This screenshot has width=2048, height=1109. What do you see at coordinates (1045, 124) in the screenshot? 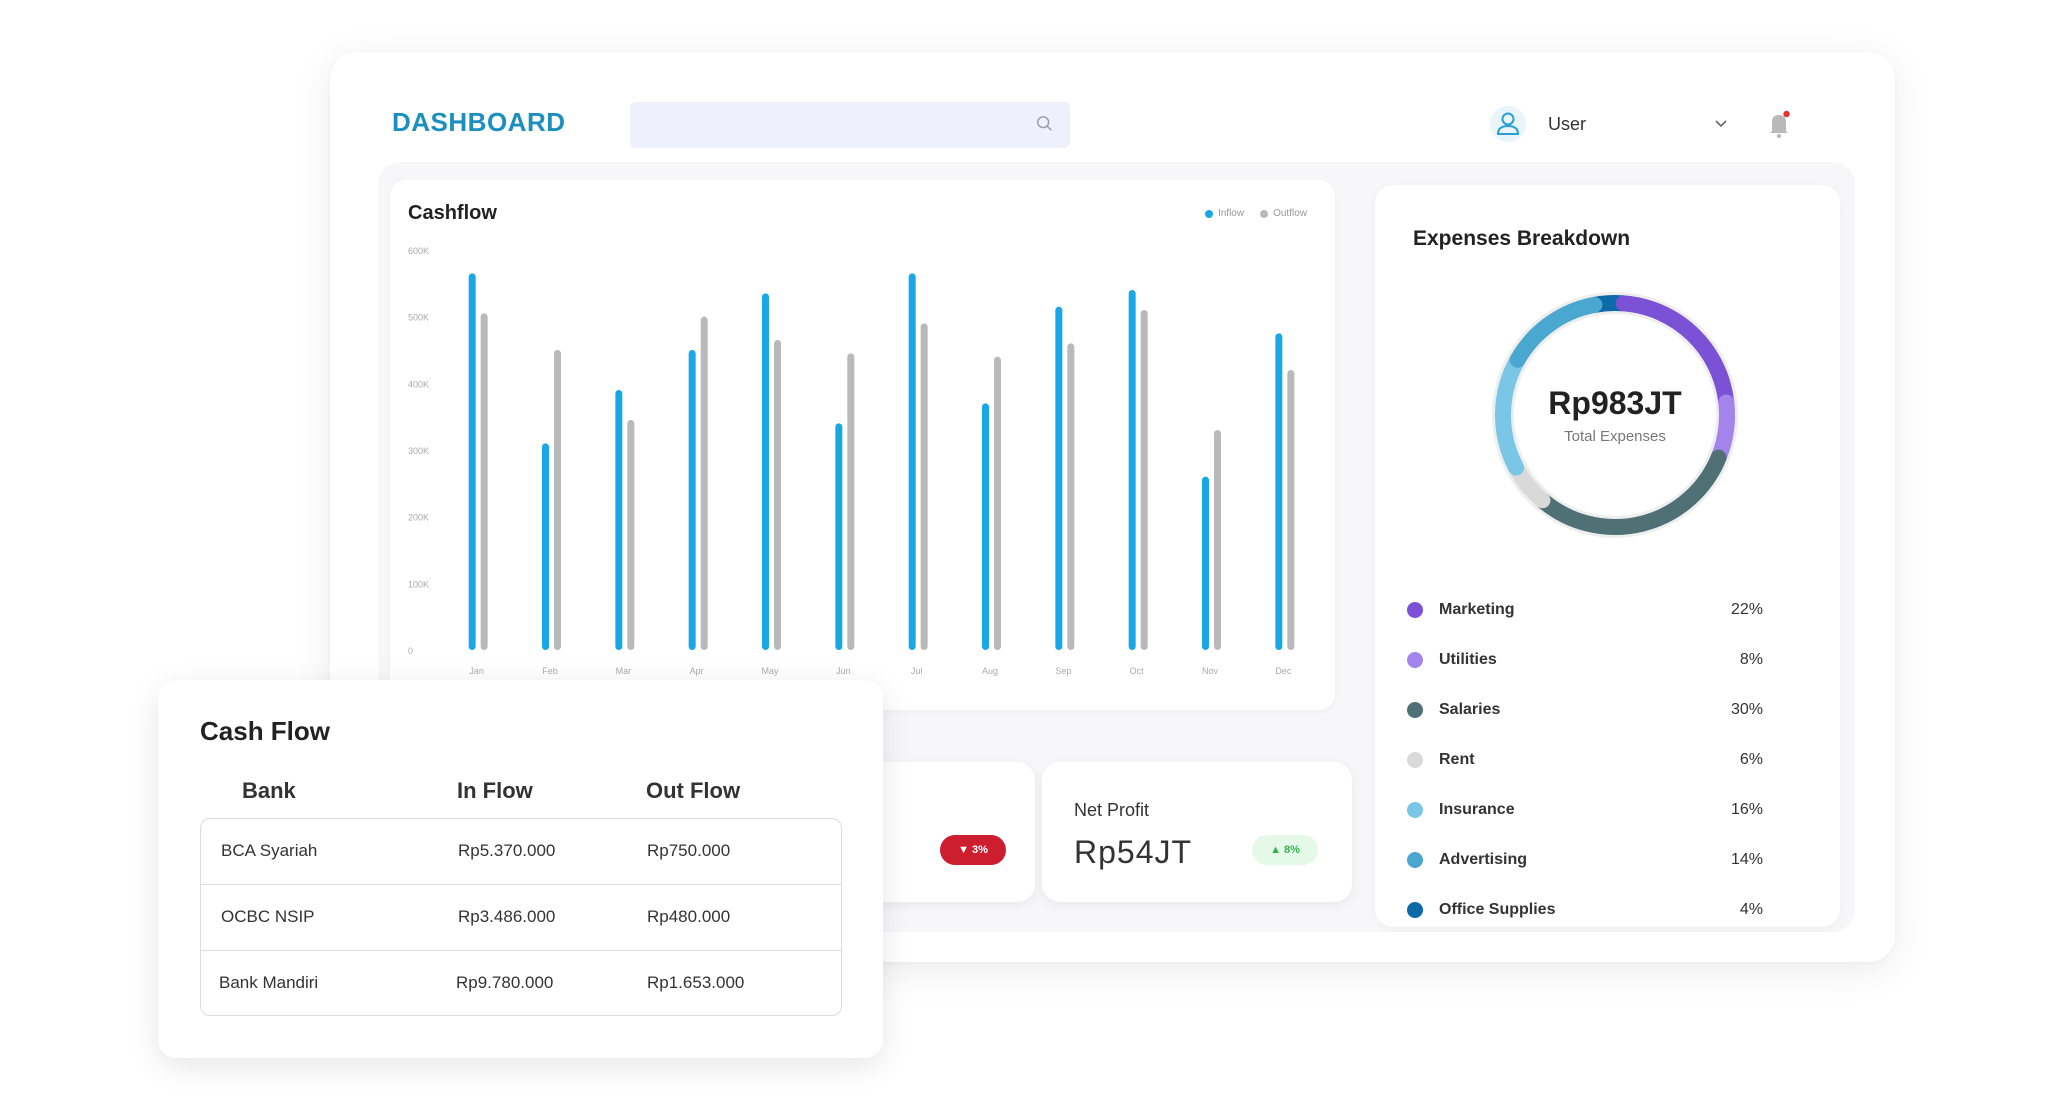
I see `search-icon` at bounding box center [1045, 124].